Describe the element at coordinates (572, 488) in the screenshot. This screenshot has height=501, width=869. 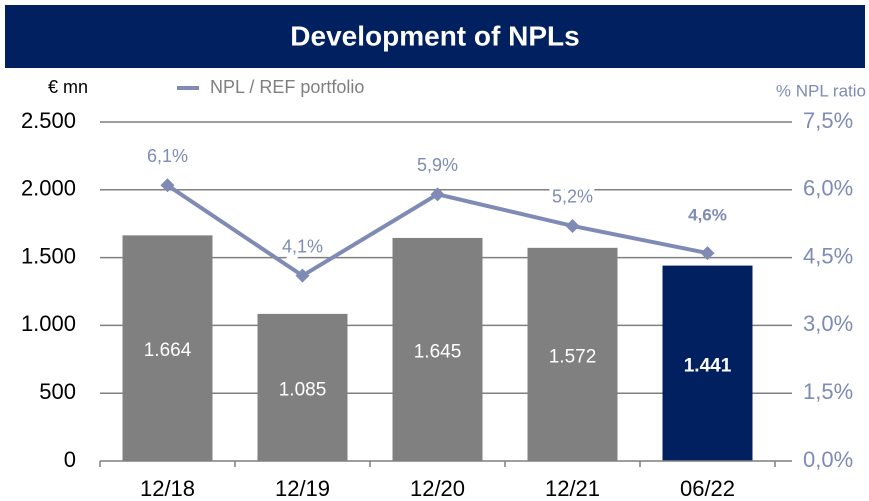
I see `x-tick-label: 12/21` at that location.